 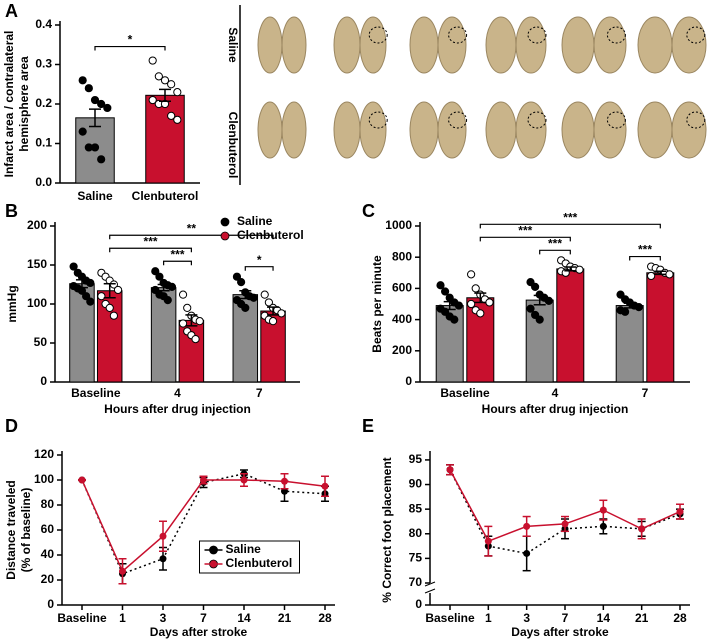 I want to click on y-tick-label: 1000, so click(x=398, y=225).